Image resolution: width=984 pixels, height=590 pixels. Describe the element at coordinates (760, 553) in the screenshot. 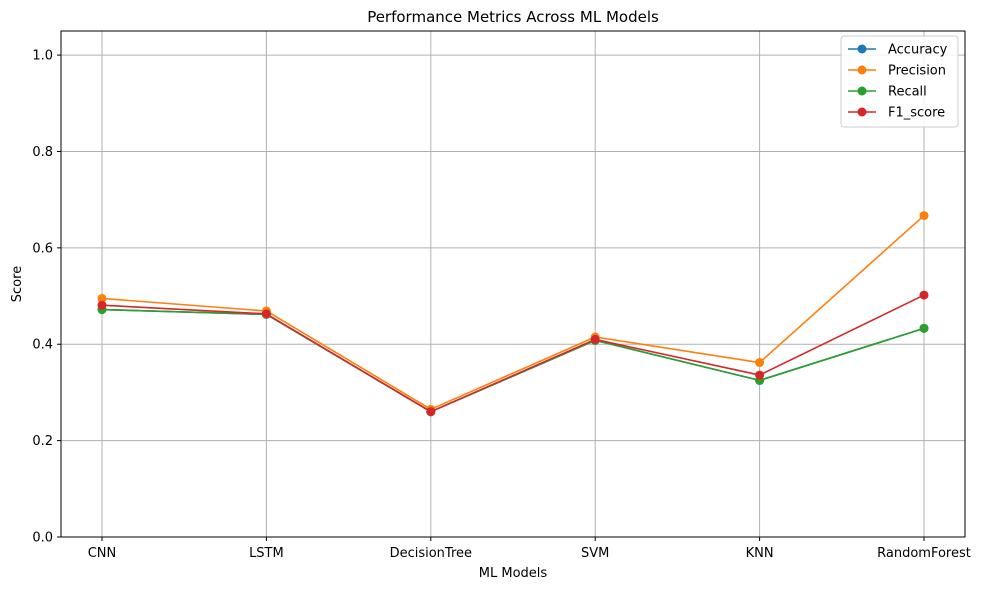

I see `x-tick-label: KNN` at that location.